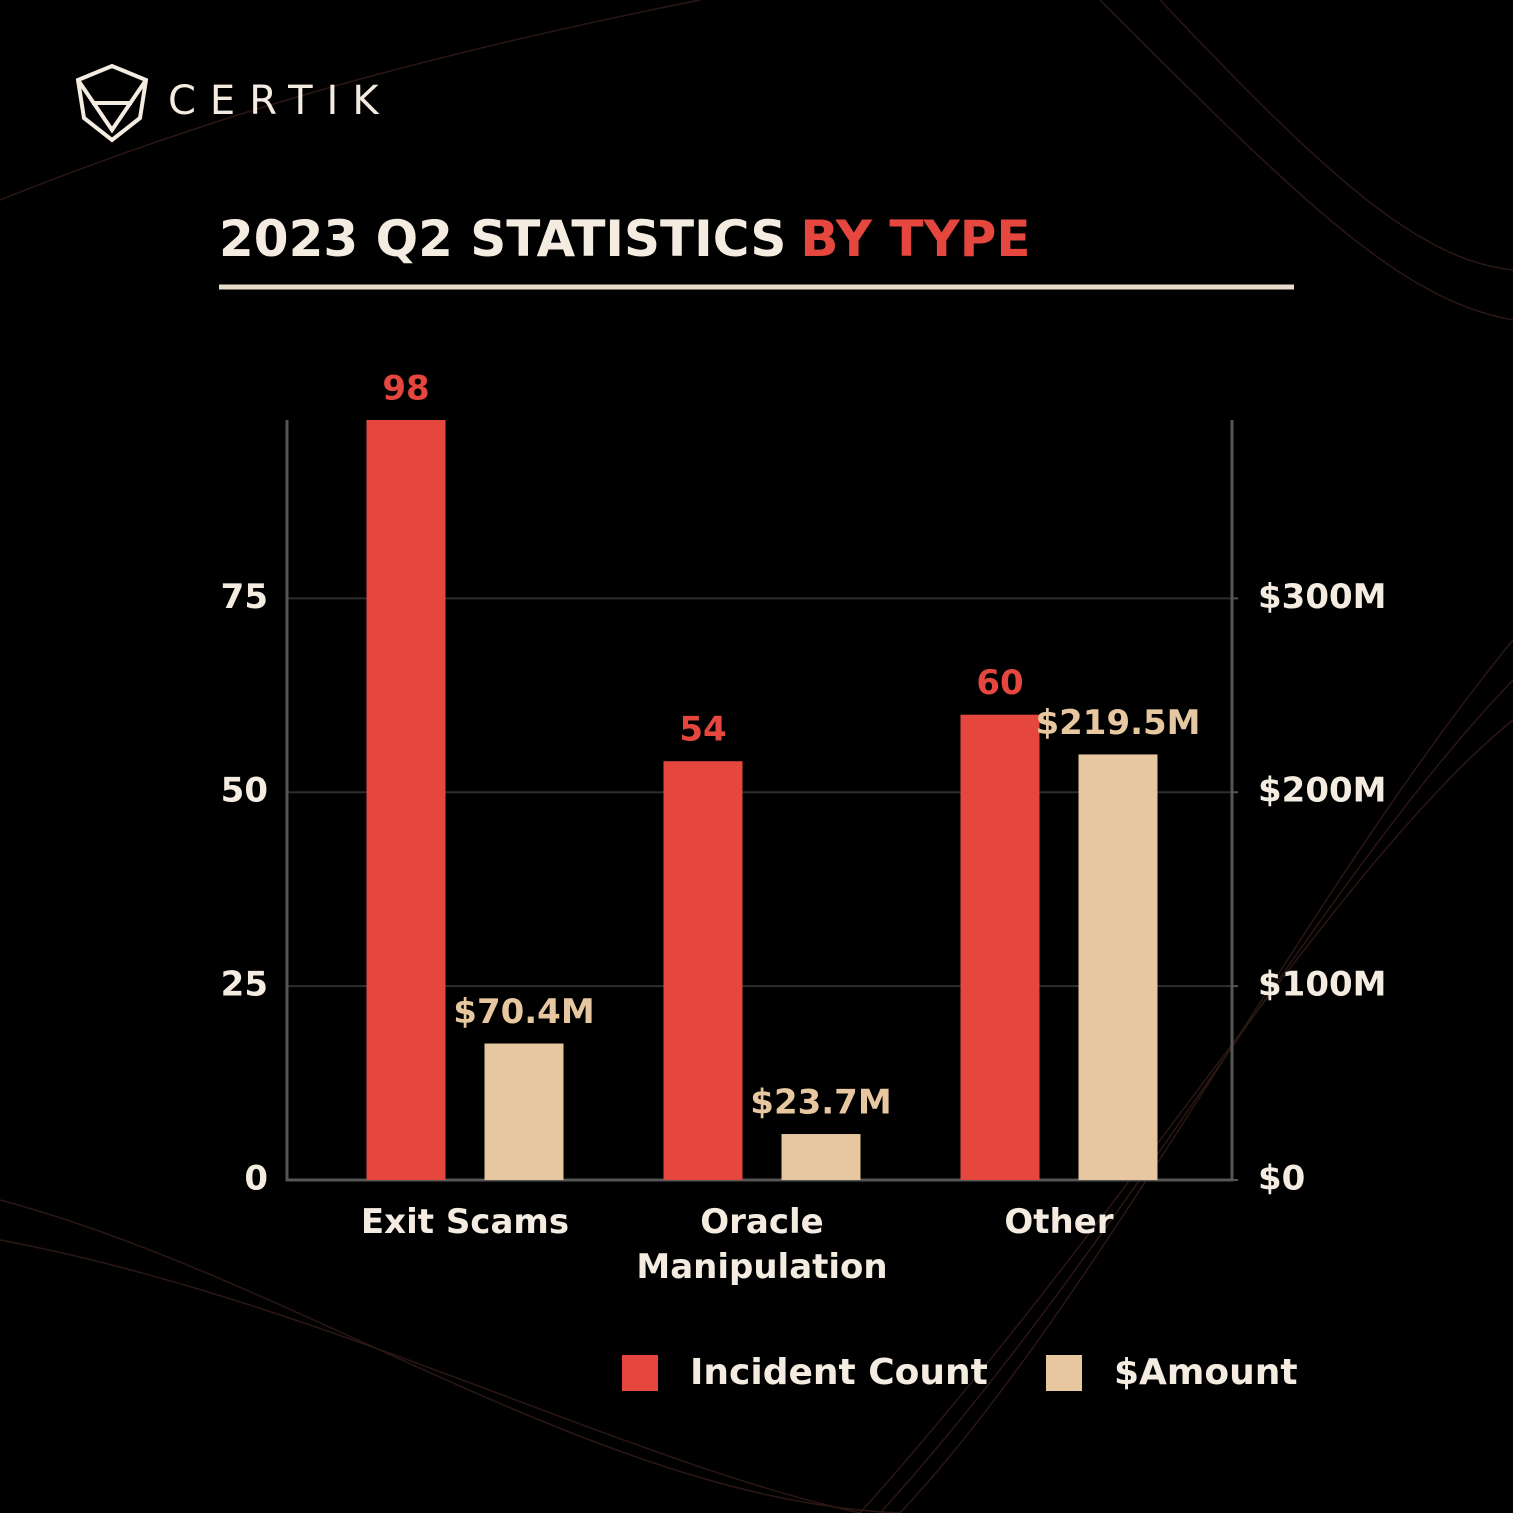 This screenshot has width=1513, height=1513. I want to click on y2-tick-label: $300M, so click(1322, 597).